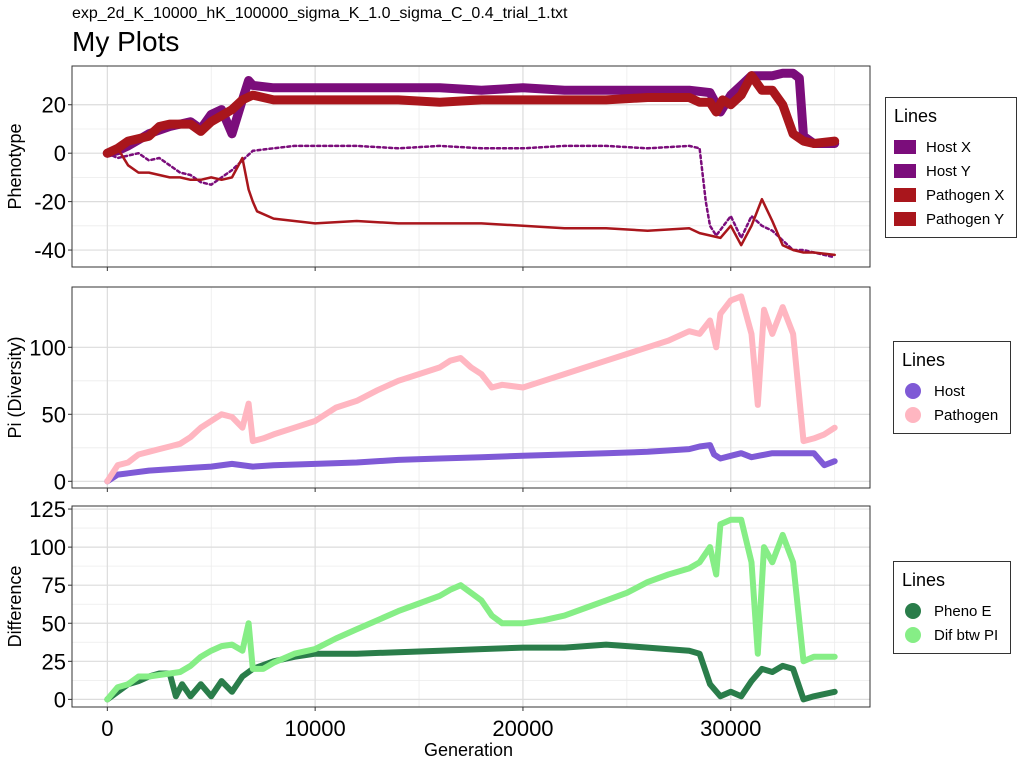  What do you see at coordinates (50, 202) in the screenshot?
I see `y-tick-label: -20` at bounding box center [50, 202].